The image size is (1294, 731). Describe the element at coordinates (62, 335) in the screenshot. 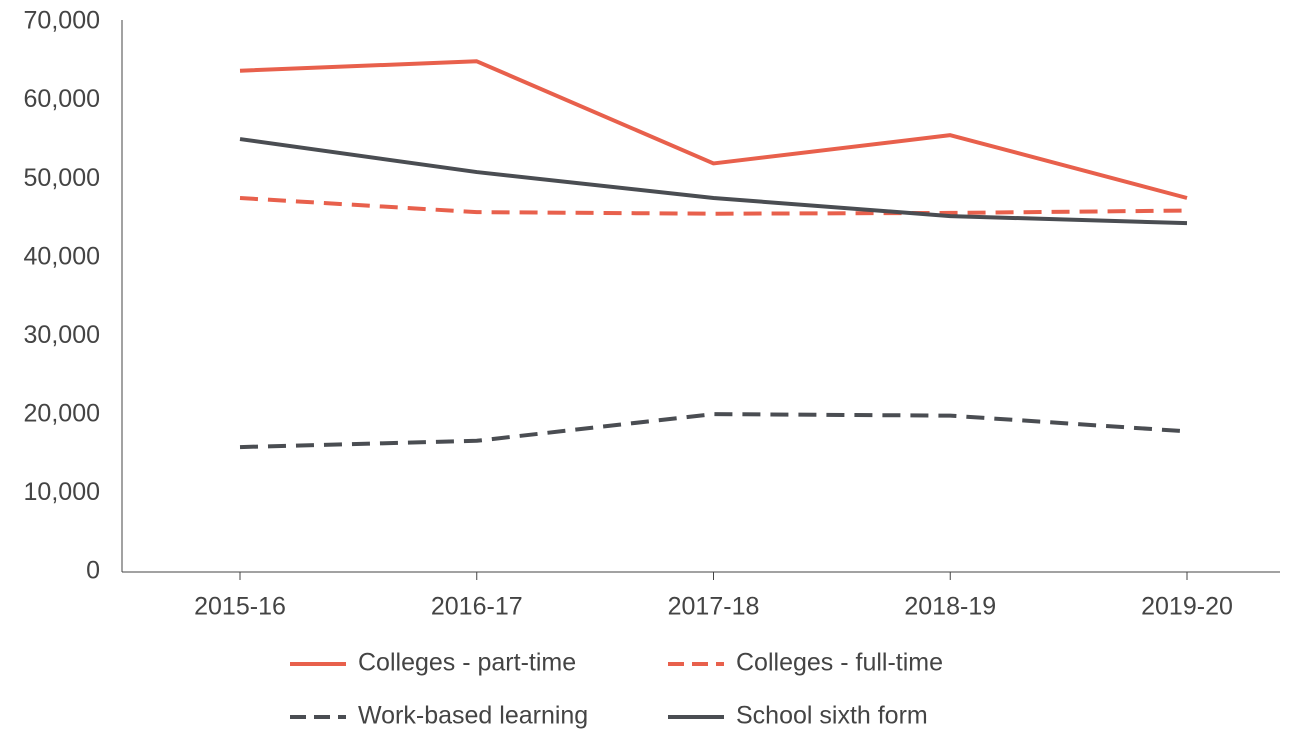

I see `y-tick-label: 30,000` at that location.